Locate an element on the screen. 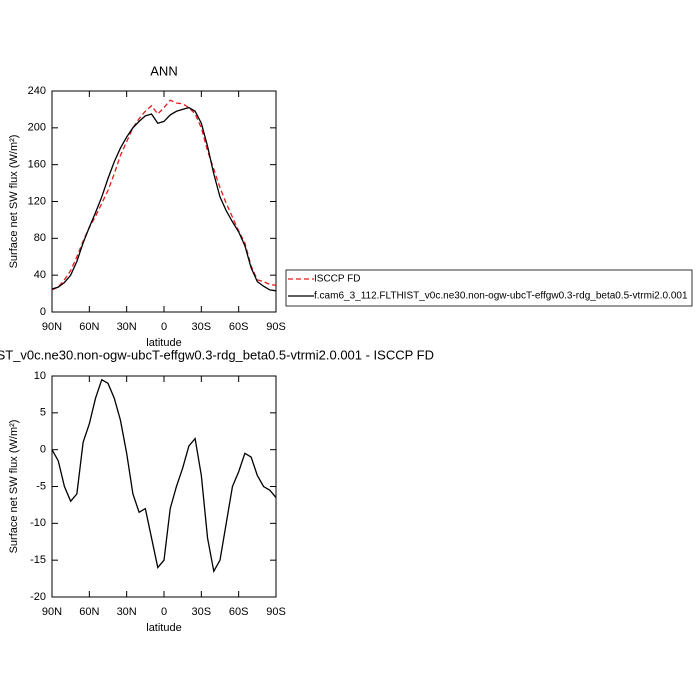 The image size is (700, 700). y-tick-label: -20 is located at coordinates (38, 597).